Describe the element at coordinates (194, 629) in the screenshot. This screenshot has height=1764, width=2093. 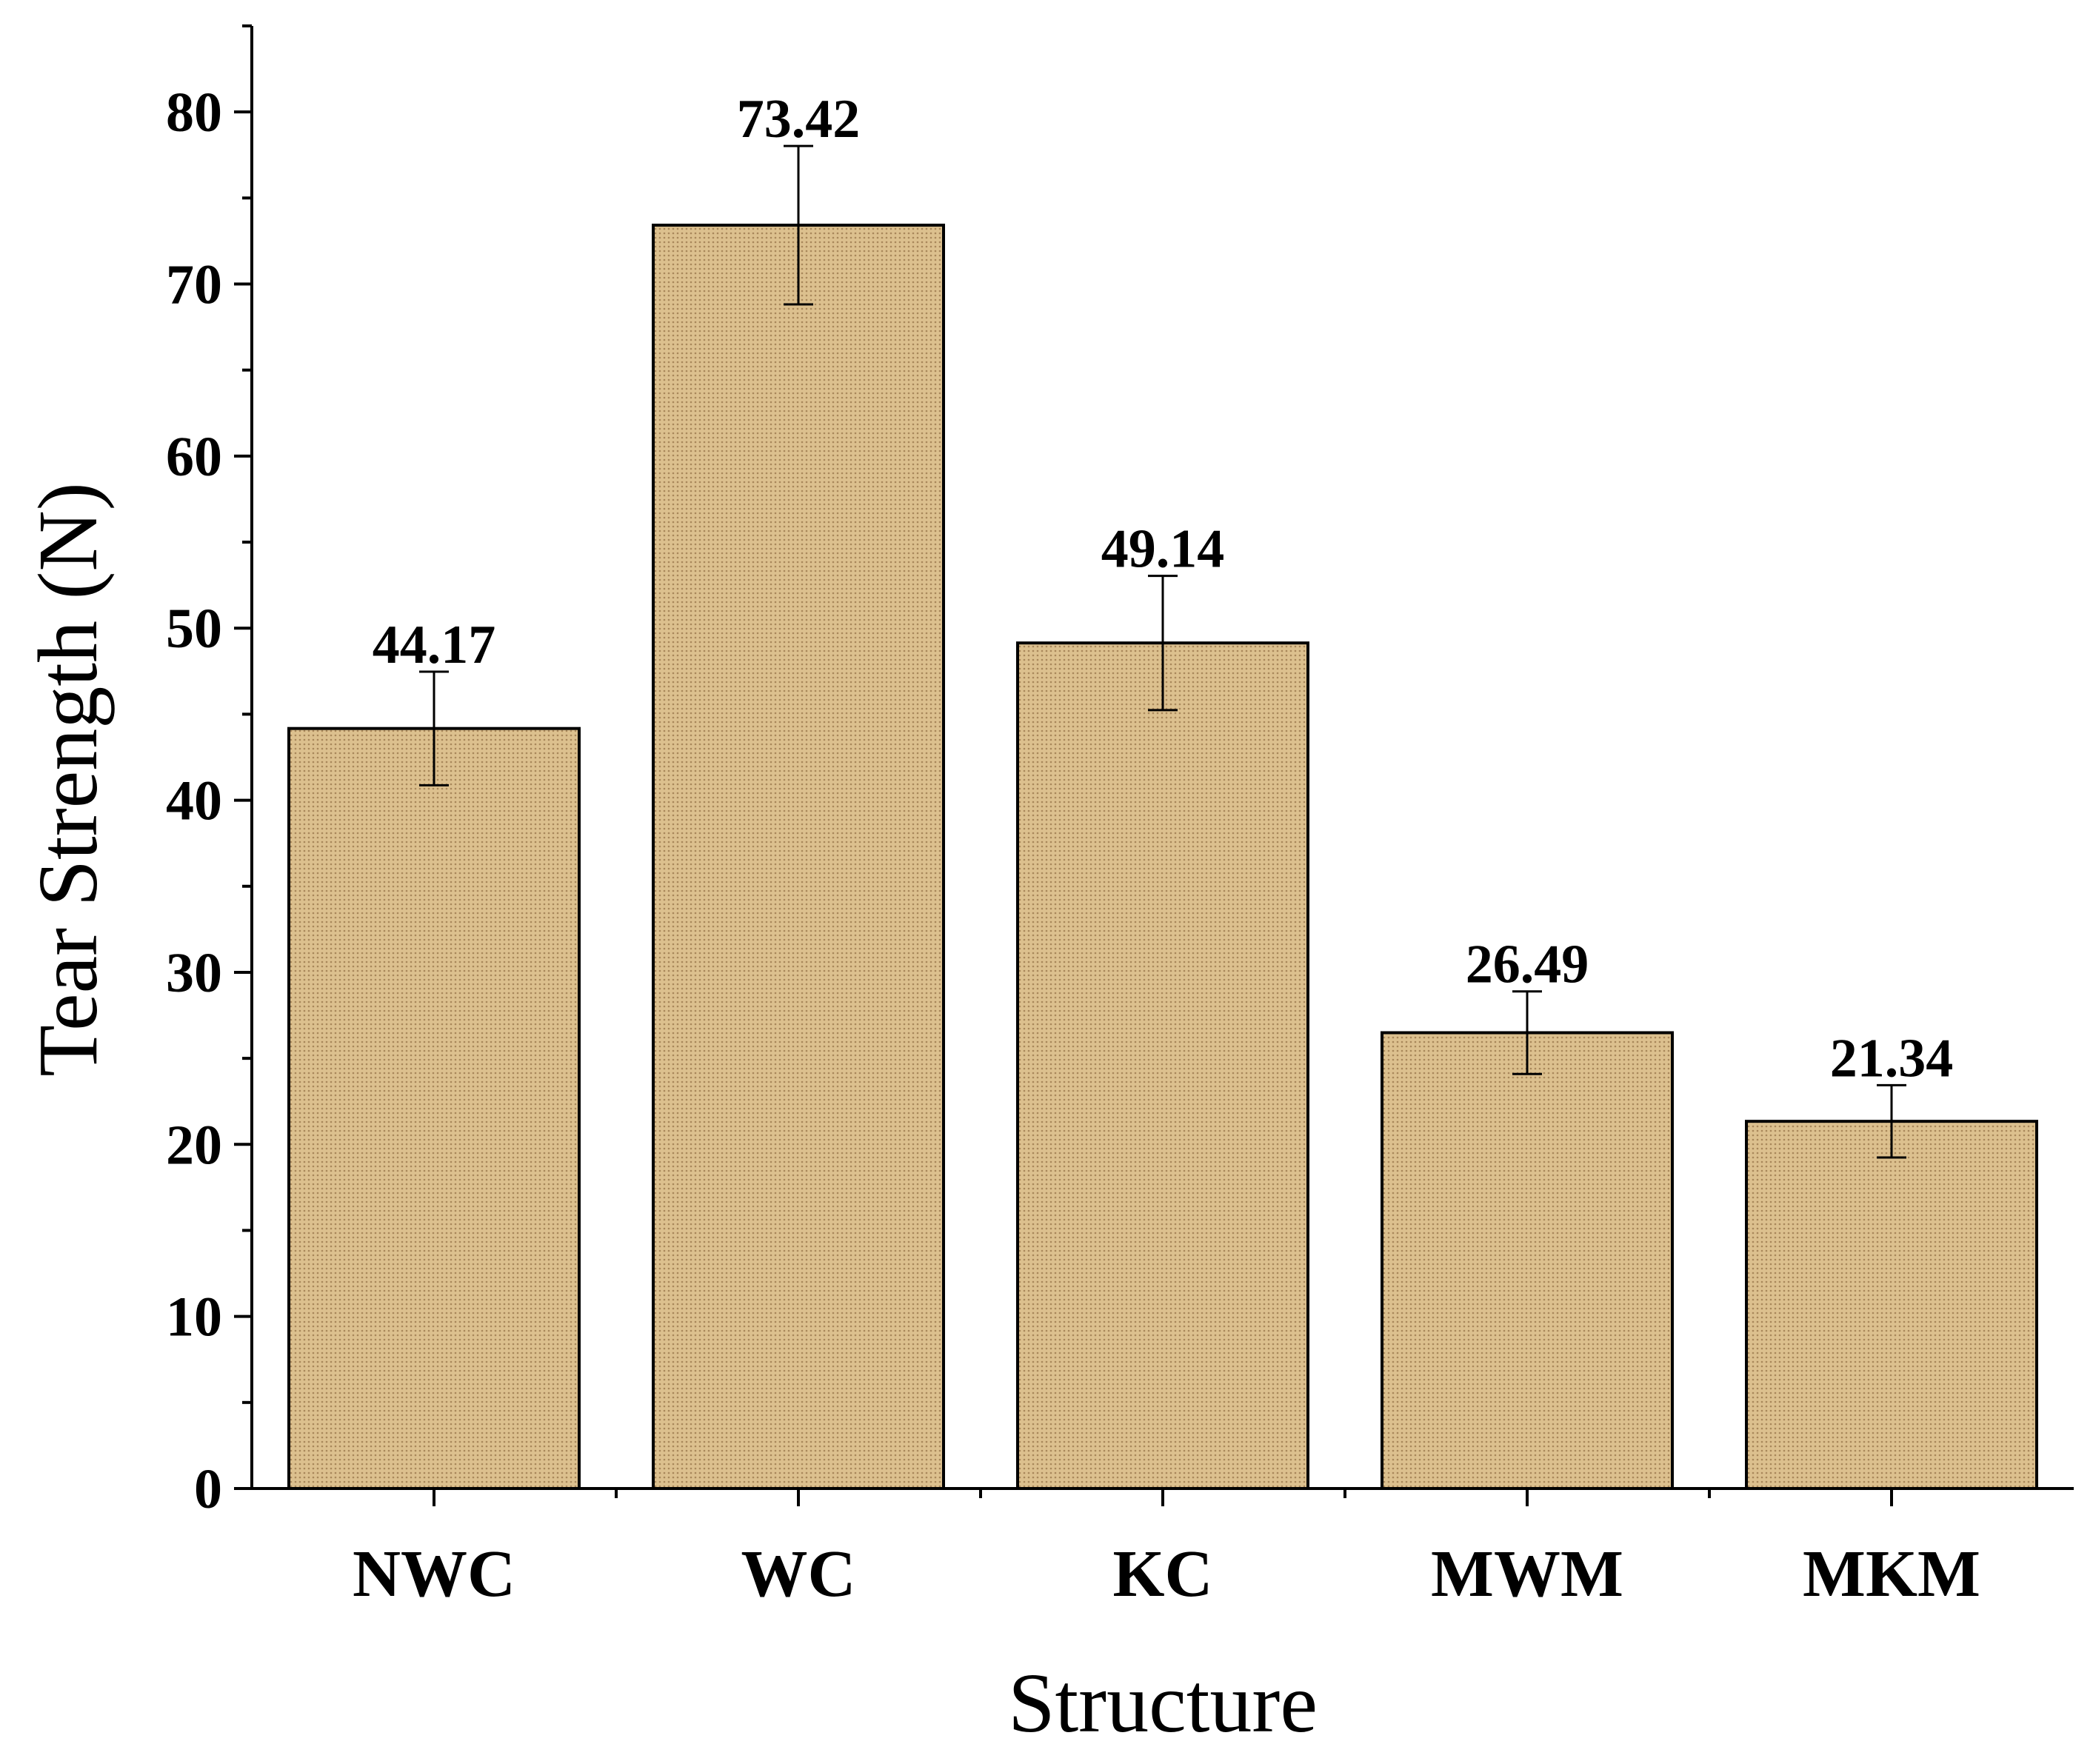
I see `y-tick-label: 50` at that location.